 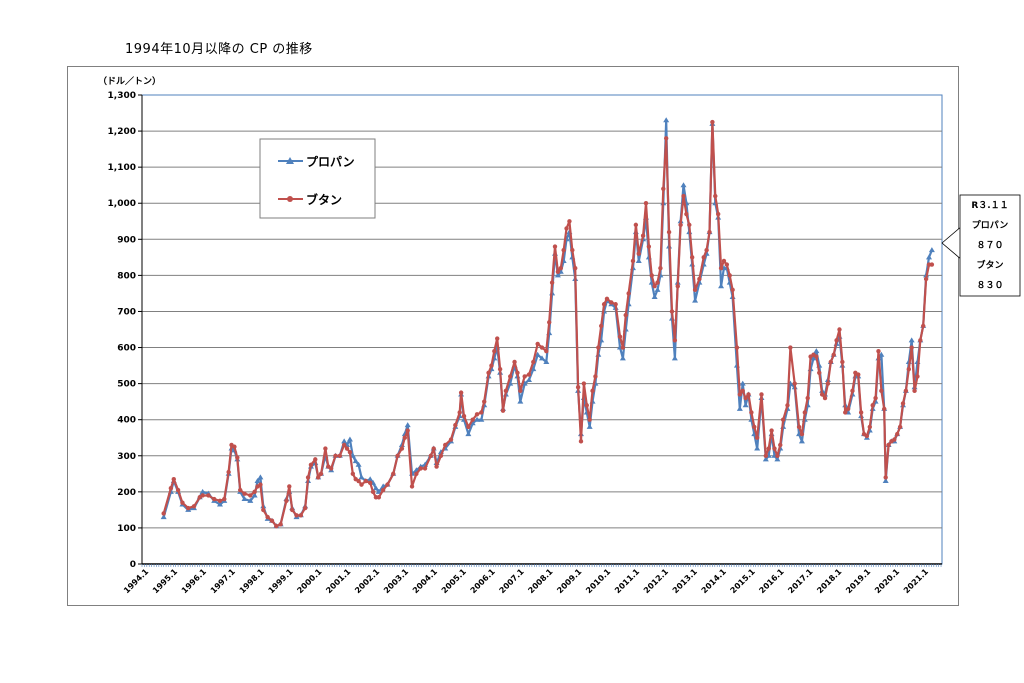 I want to click on chart-title: 1994年10月以降の CP の推移, so click(x=219, y=49).